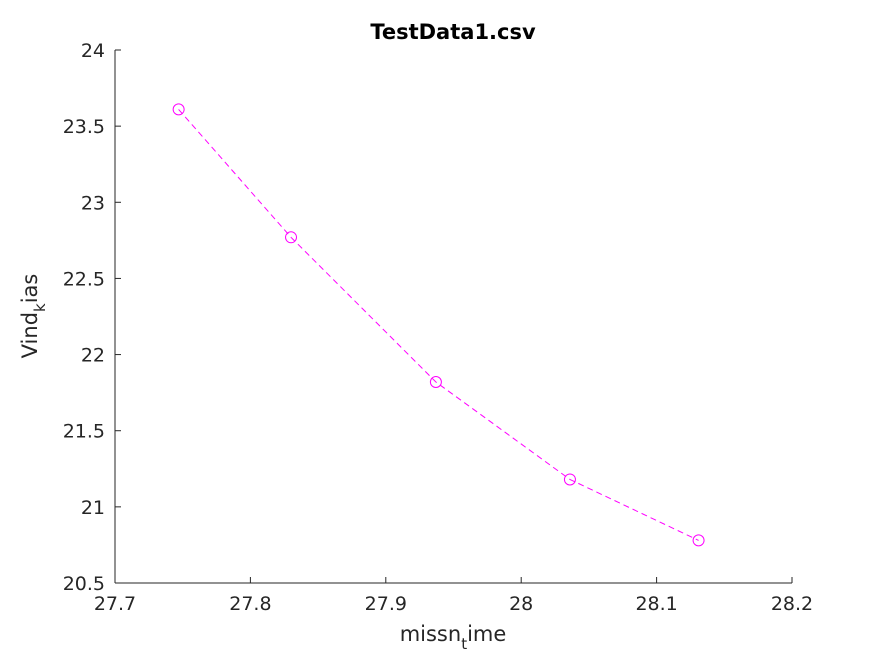 The width and height of the screenshot is (875, 656). What do you see at coordinates (33, 316) in the screenshot?
I see `y-axis-label: Vindkias` at bounding box center [33, 316].